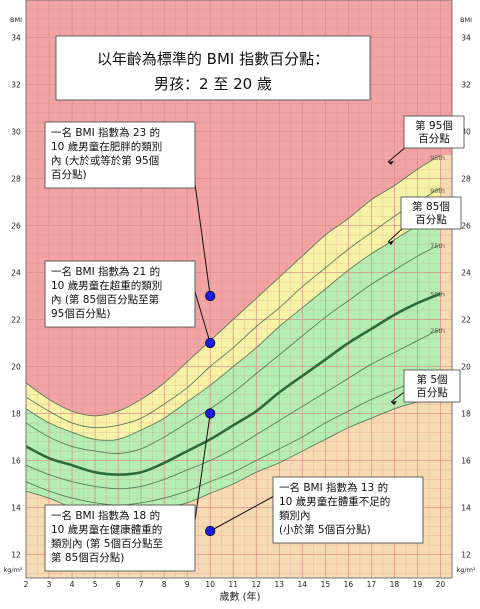  What do you see at coordinates (280, 584) in the screenshot?
I see `x-tick-label: 13` at bounding box center [280, 584].